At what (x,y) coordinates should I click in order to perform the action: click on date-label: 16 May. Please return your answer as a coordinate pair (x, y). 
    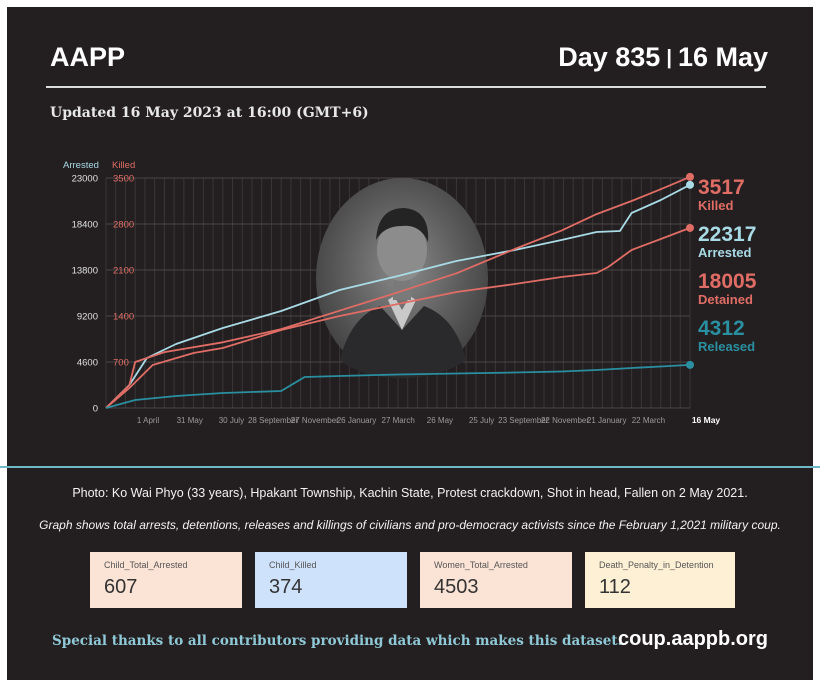
    Looking at the image, I should click on (722, 57).